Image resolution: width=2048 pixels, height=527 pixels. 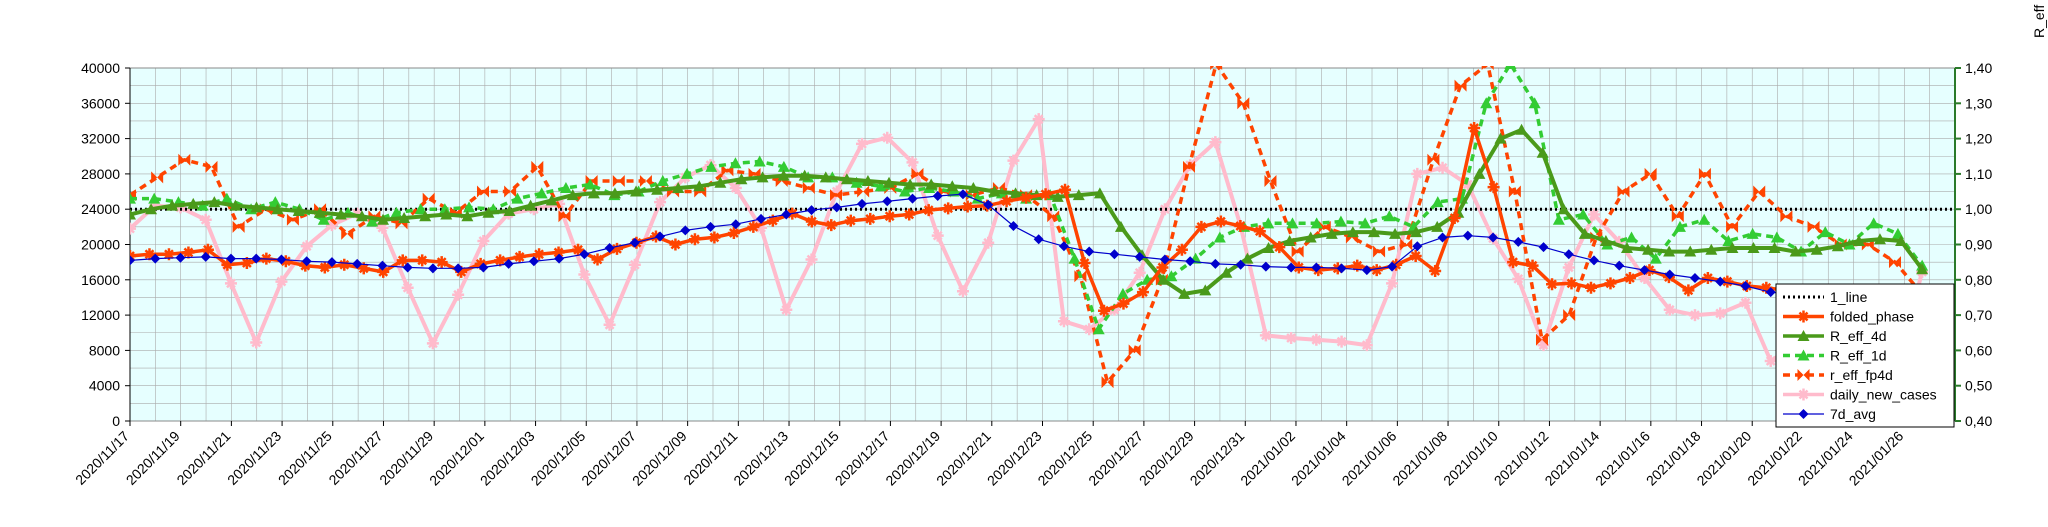 What do you see at coordinates (1876, 458) in the screenshot?
I see `x-tick-label: 2021/01/26` at bounding box center [1876, 458].